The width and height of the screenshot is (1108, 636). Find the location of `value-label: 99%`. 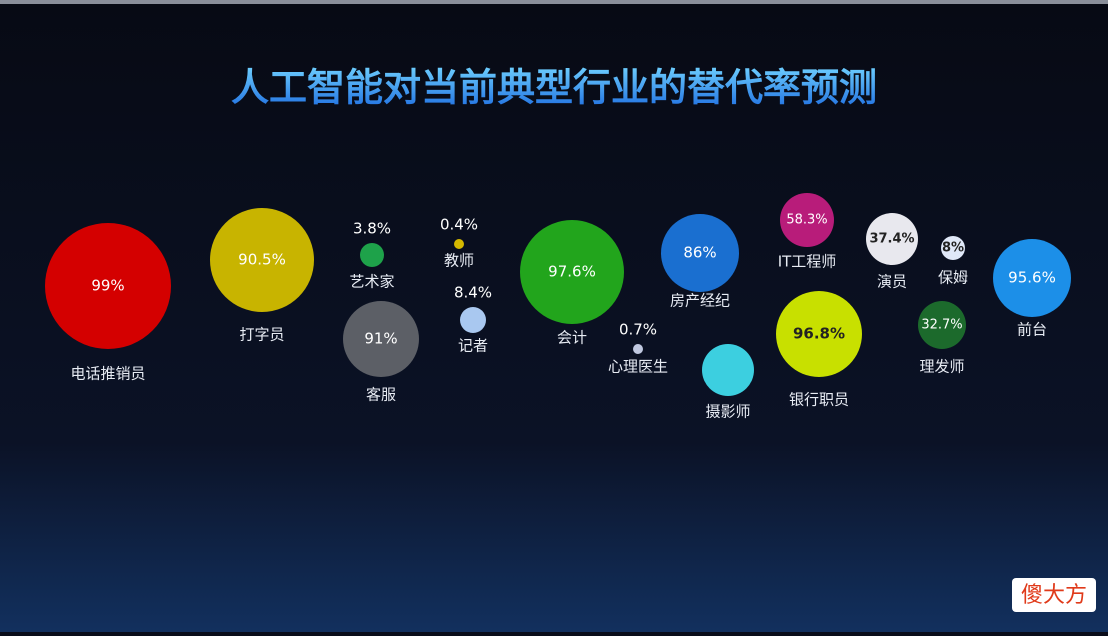

value-label: 99% is located at coordinates (107, 286).